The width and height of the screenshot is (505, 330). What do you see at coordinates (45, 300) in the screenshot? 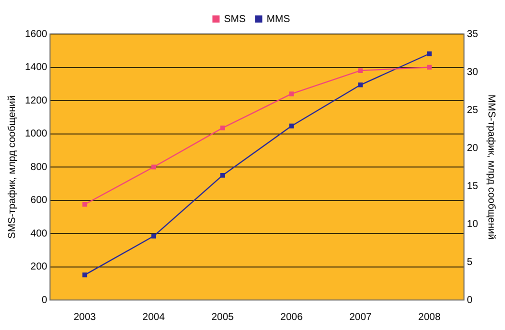
I see `y-tick-label: 0` at bounding box center [45, 300].